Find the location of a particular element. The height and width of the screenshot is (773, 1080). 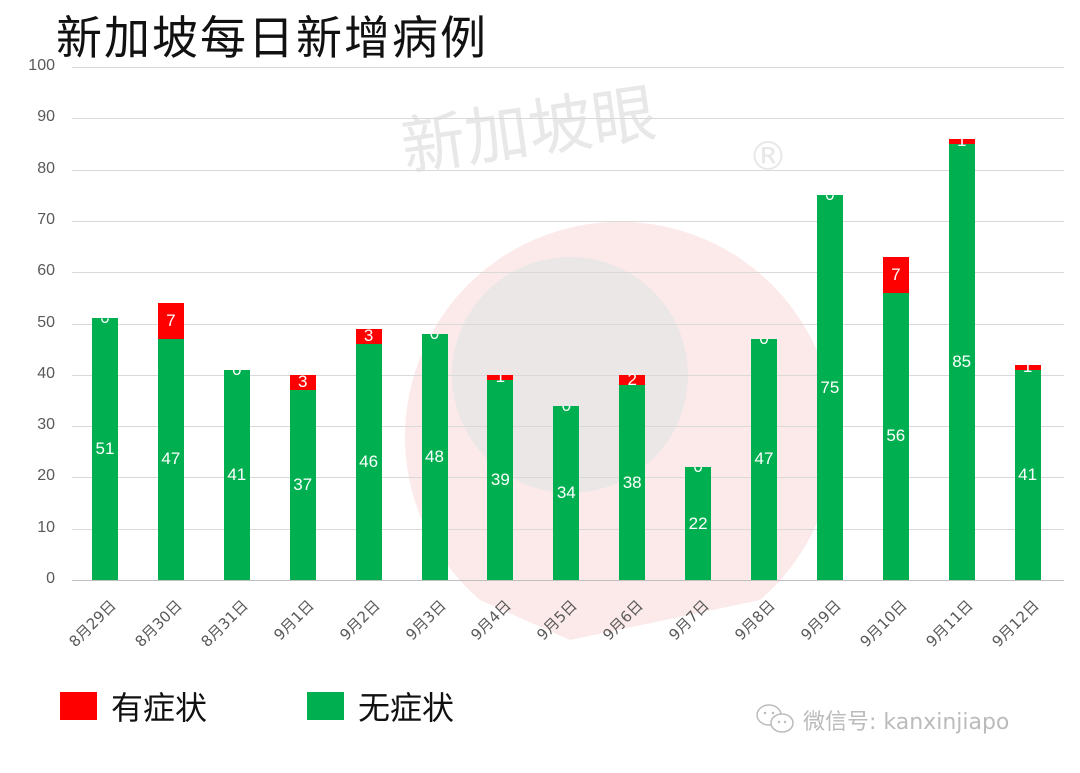

bar-9月10日: 56 7 is located at coordinates (895, 386).